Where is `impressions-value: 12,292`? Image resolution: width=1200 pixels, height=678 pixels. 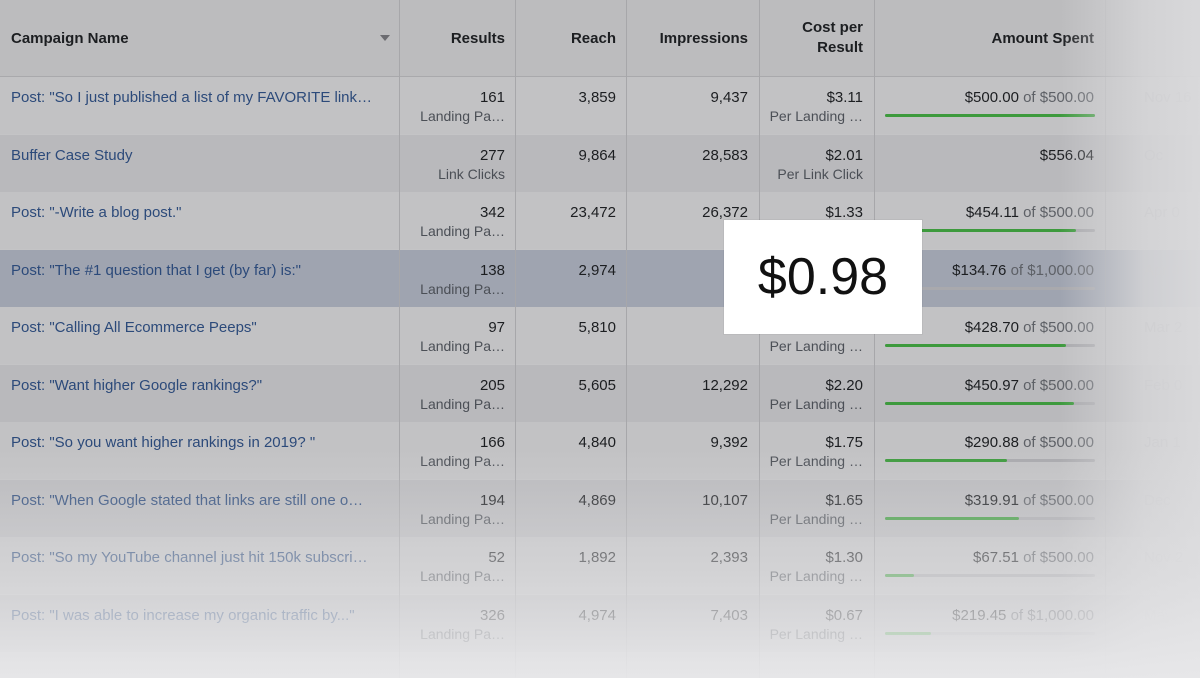 impressions-value: 12,292 is located at coordinates (725, 385).